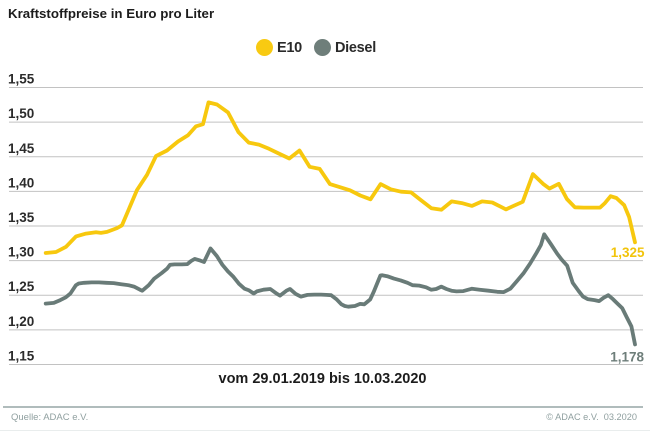 This screenshot has width=650, height=434. I want to click on svg-text: 1,25, so click(21, 286).